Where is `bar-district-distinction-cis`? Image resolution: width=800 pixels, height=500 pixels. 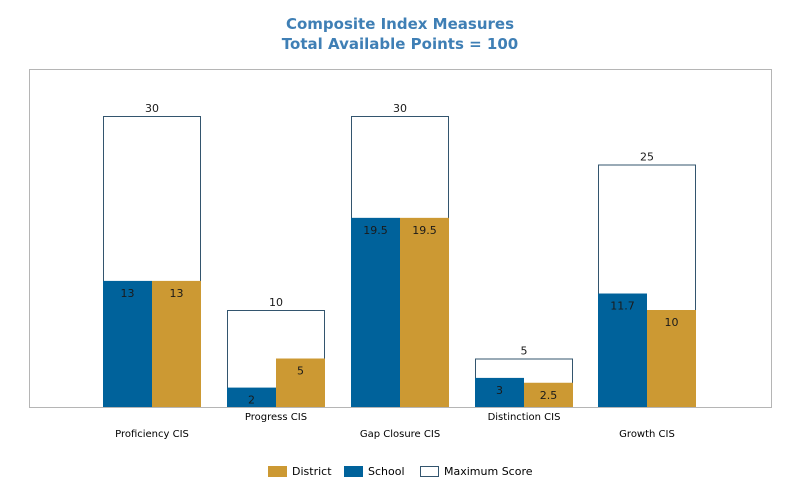
bar-district-distinction-cis is located at coordinates (548, 394).